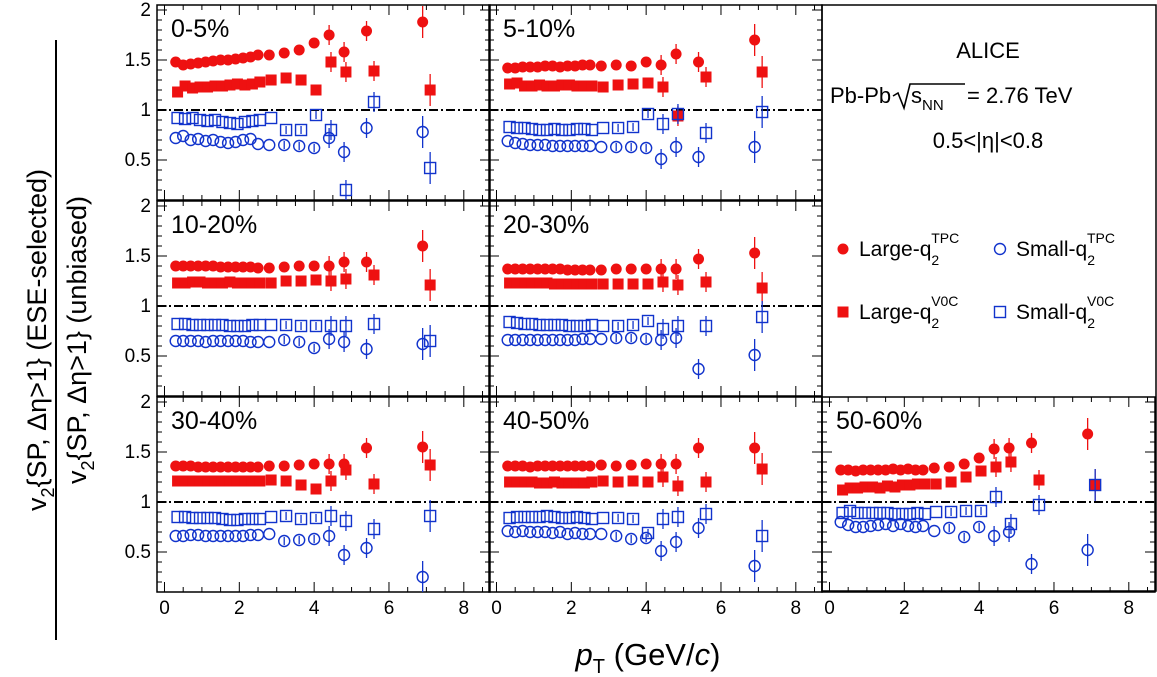 This screenshot has height=677, width=1157. Describe the element at coordinates (308, 100) in the screenshot. I see `panel-0-5%: 0.5 1 1.5 2 0-5%` at that location.